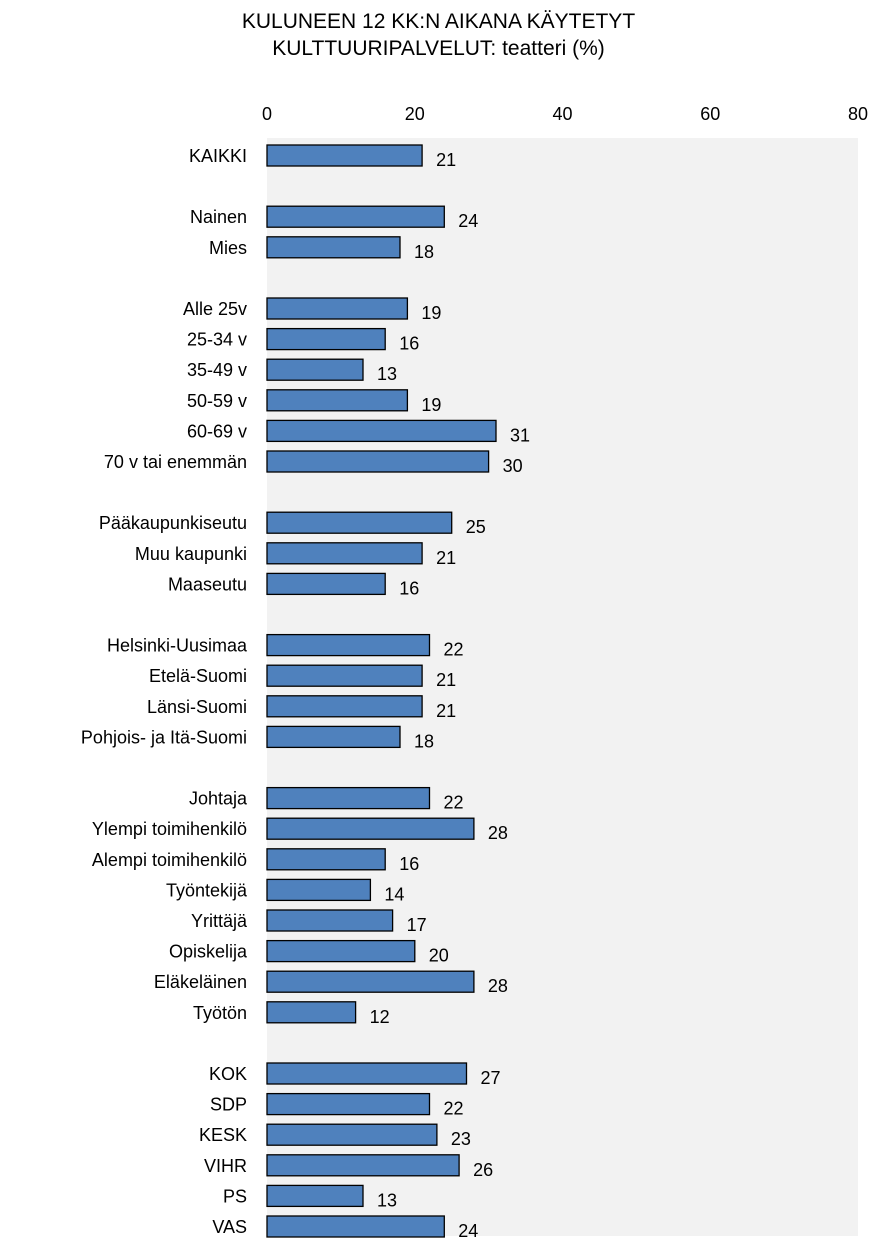 Image resolution: width=877 pixels, height=1242 pixels. Describe the element at coordinates (438, 48) in the screenshot. I see `chart-title-line-2: KULTTUURIPALVELUT: teatteri (%)` at that location.